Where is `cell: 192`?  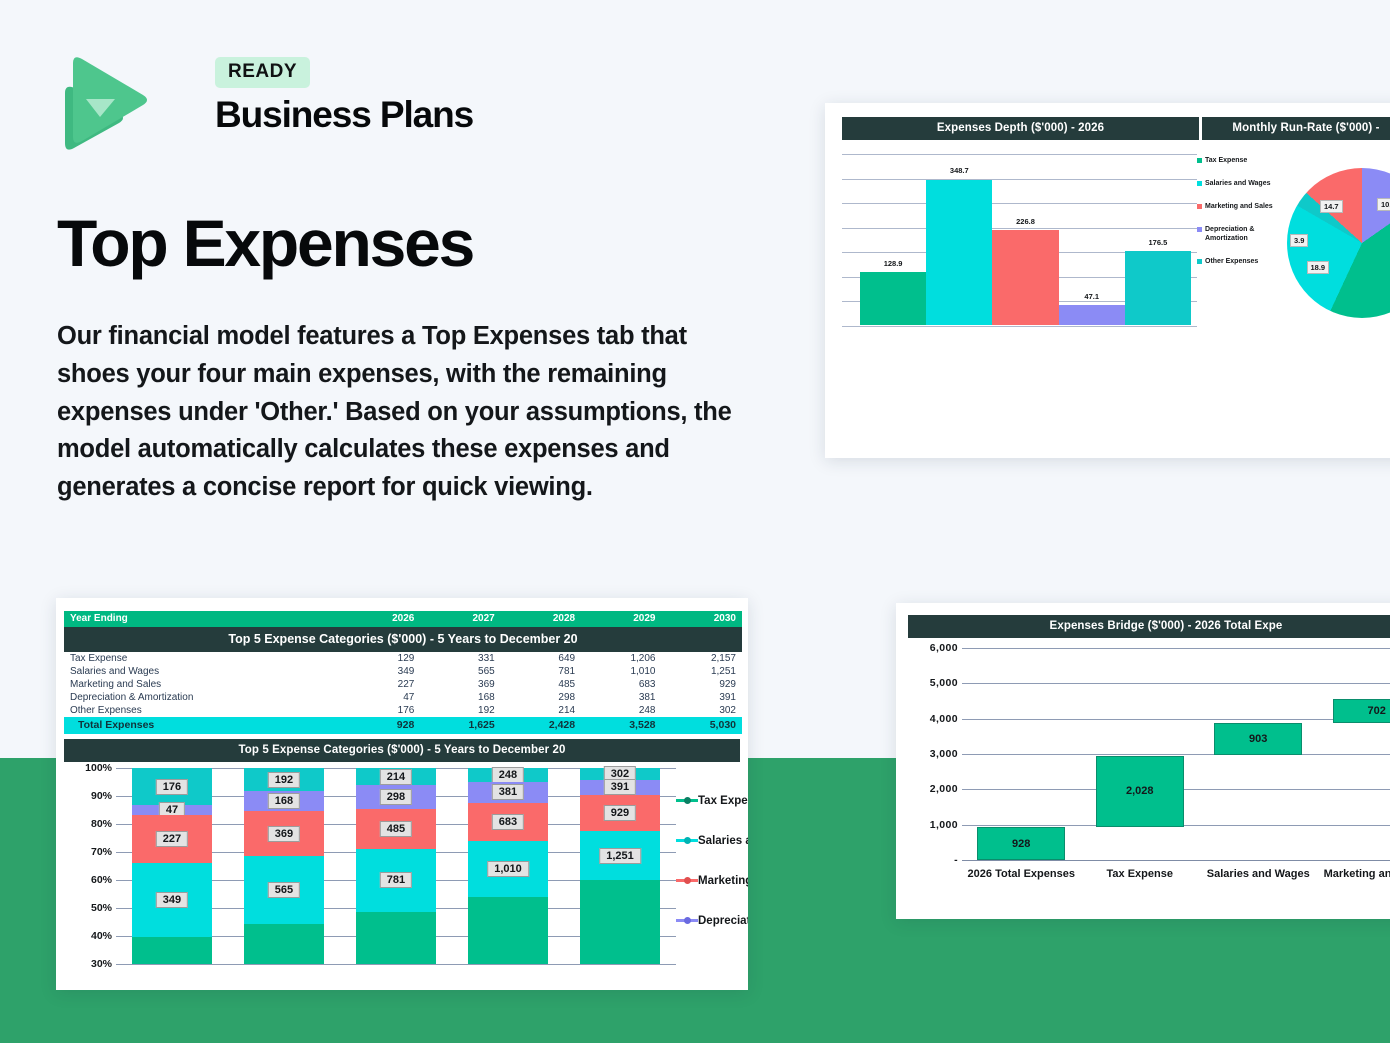
cell: 192 is located at coordinates (486, 710).